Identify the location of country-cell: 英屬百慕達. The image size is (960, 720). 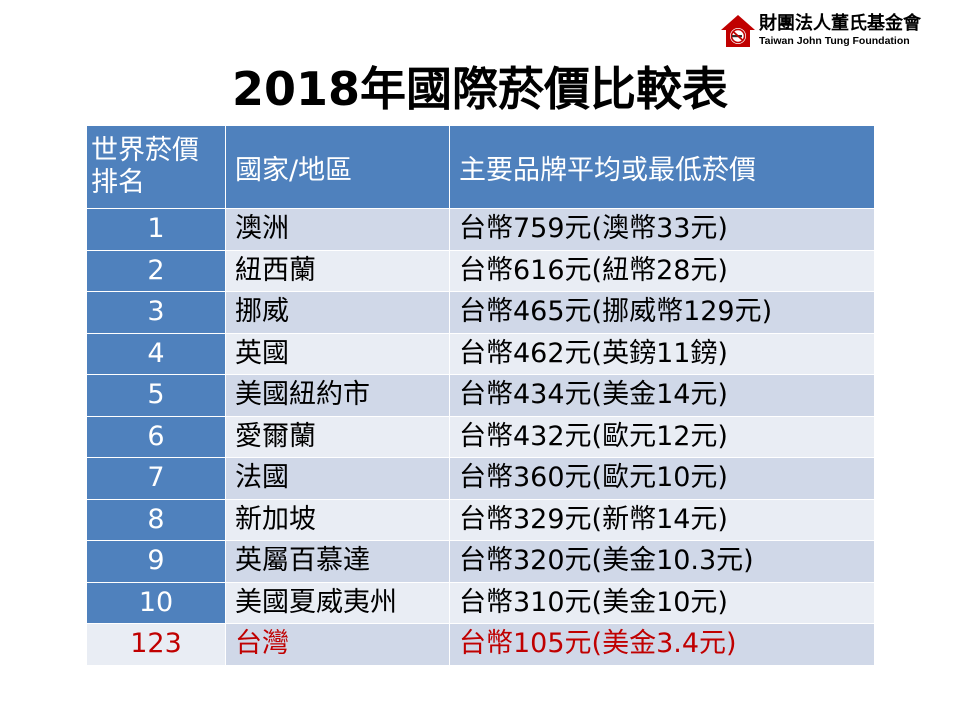
(337, 561).